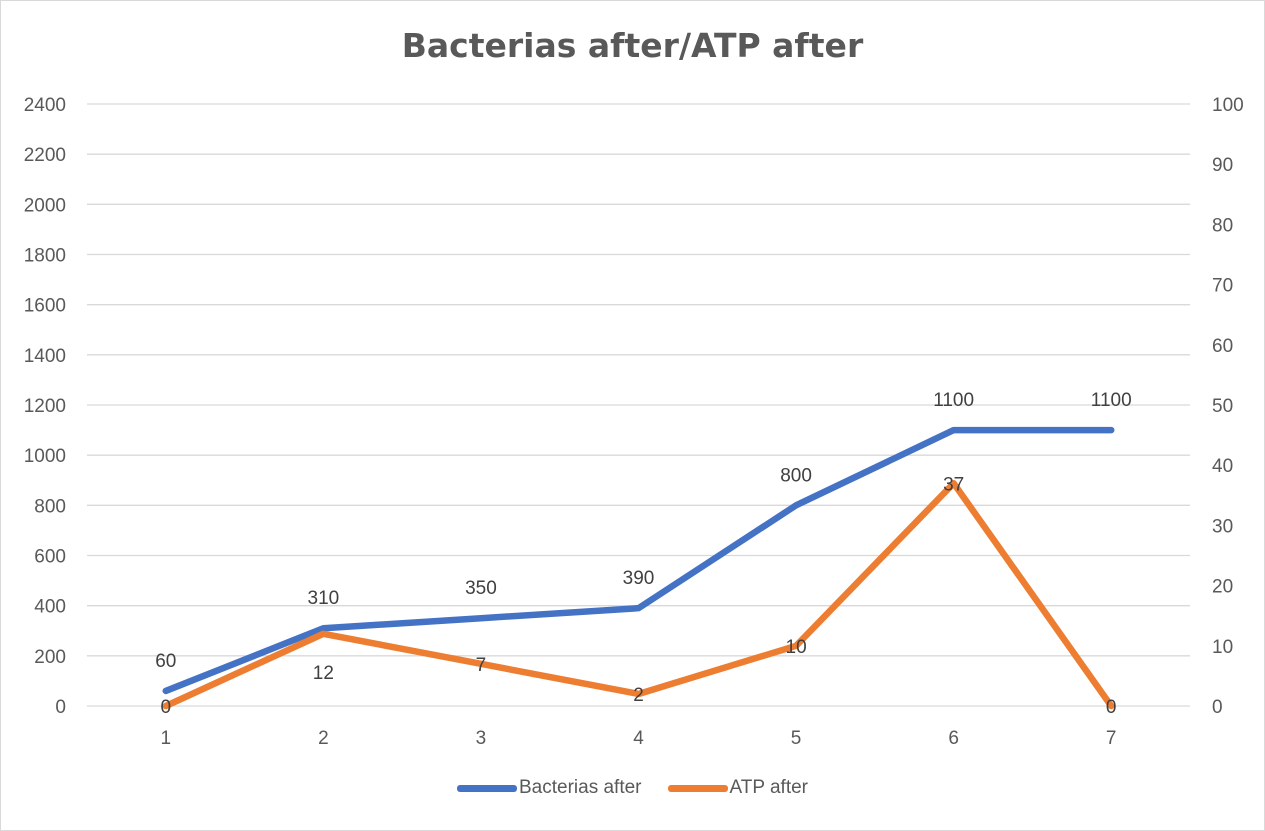 The height and width of the screenshot is (831, 1265). I want to click on right-axis-tick-label: 60, so click(1222, 346).